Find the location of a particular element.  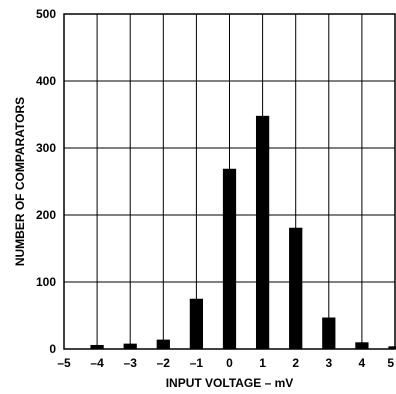

y-tick-labels: 0 100 200 300 400 500 is located at coordinates (46, 181).